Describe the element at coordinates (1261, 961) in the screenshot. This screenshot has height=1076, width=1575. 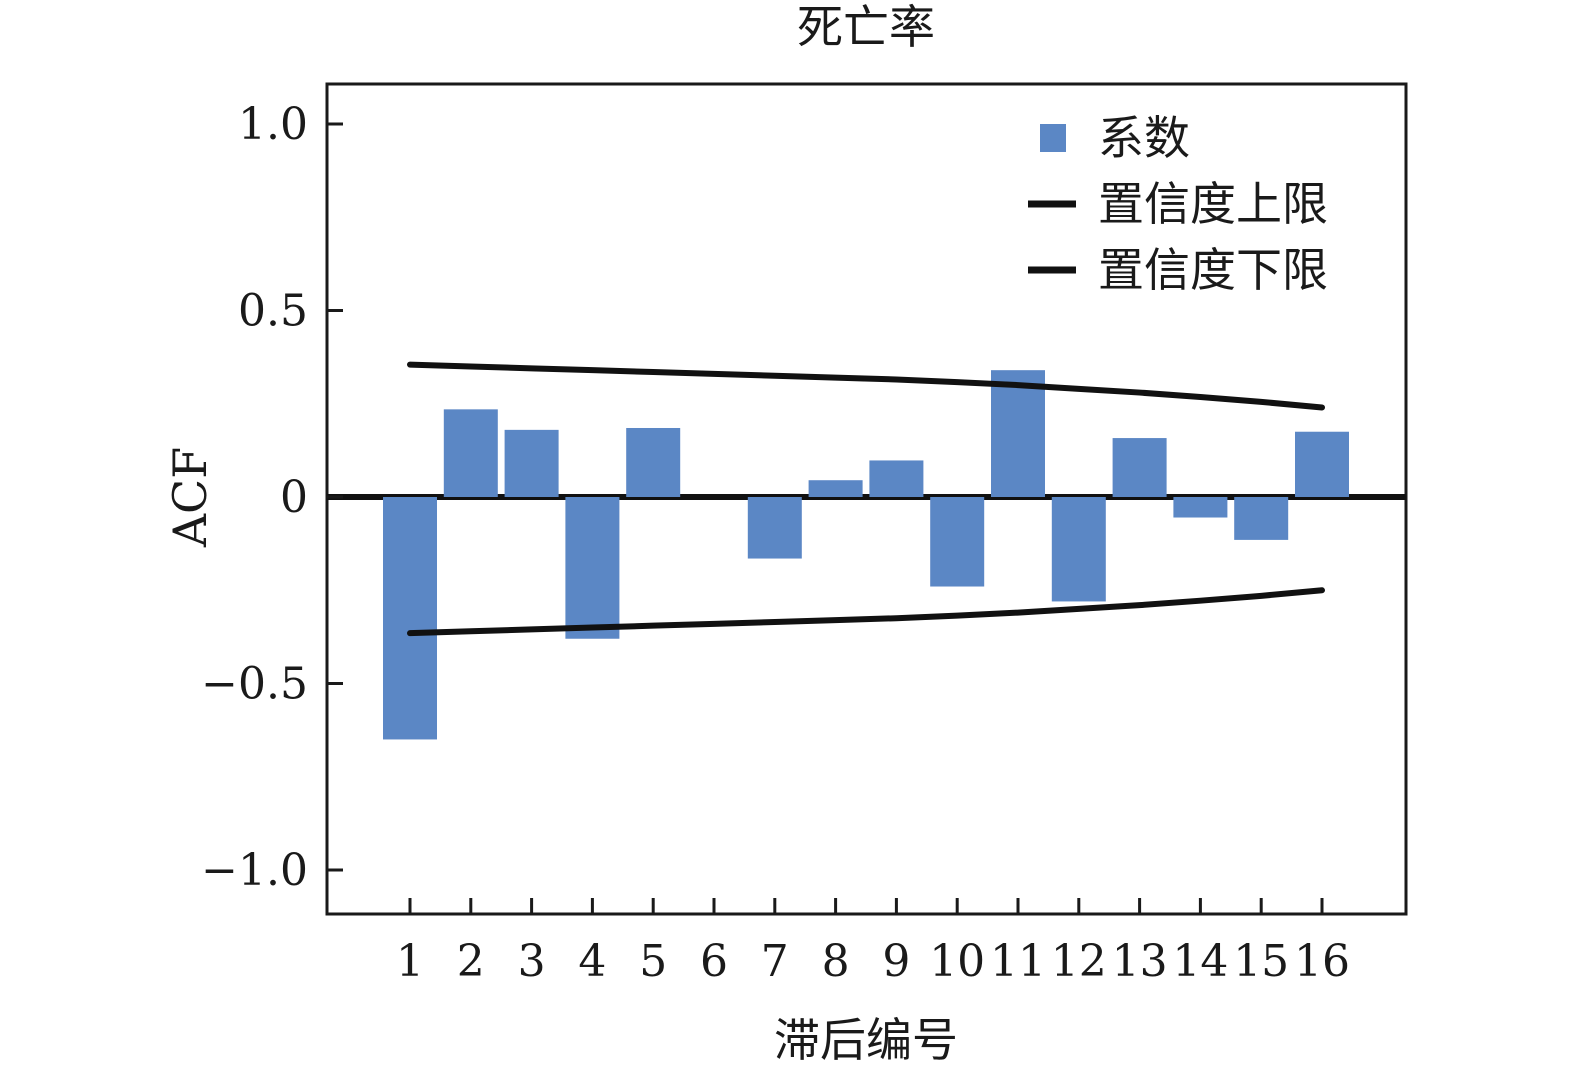
I see `x-tick-label-15: 15` at that location.